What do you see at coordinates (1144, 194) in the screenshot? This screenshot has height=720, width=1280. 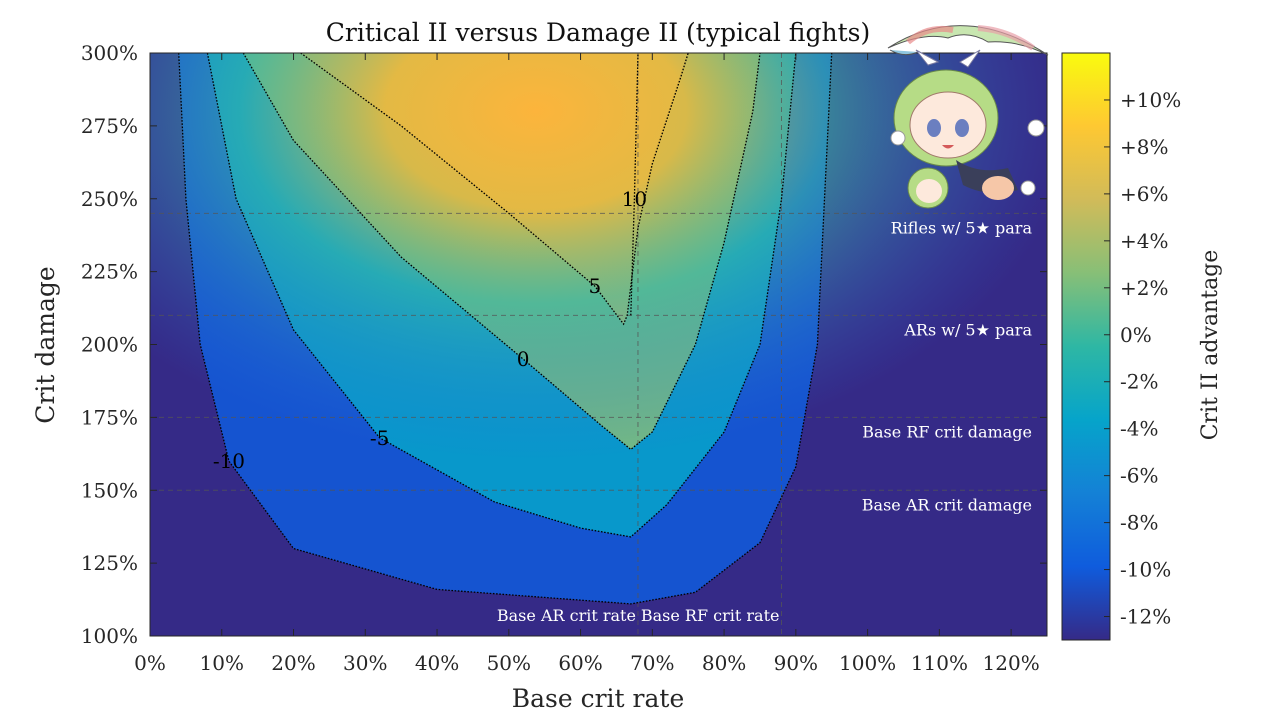 I see `colorbar-tick-label: +6%` at bounding box center [1144, 194].